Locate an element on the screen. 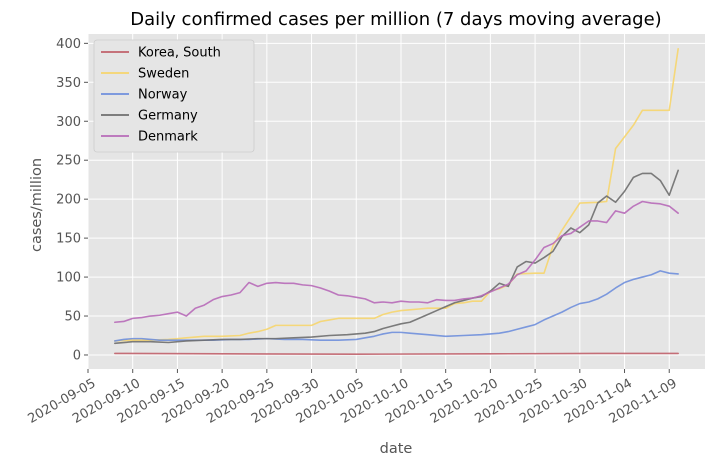 This screenshot has height=466, width=715. legend: Korea, South Sweden Norway Germany Denmark is located at coordinates (174, 96).